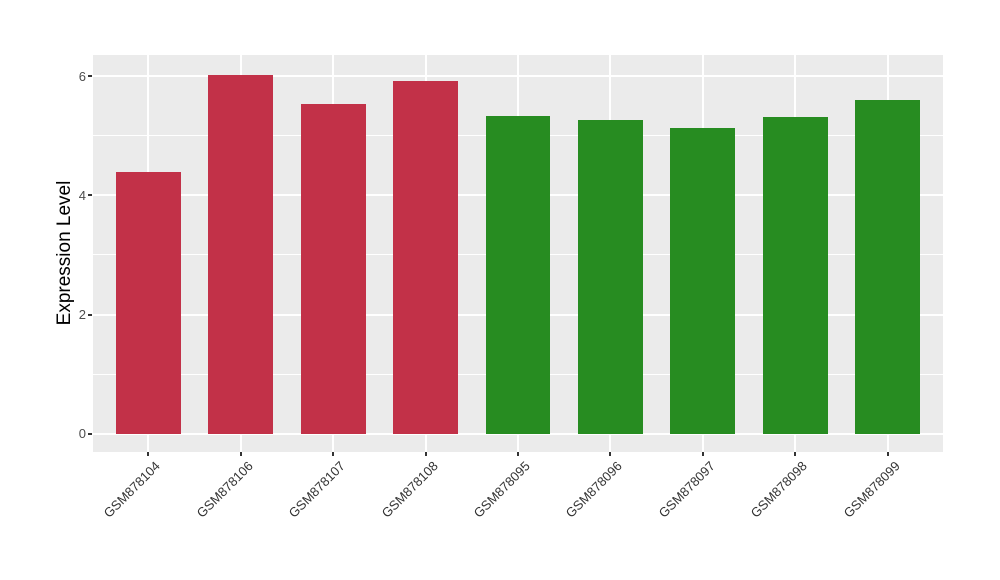  What do you see at coordinates (317, 489) in the screenshot?
I see `x-tick-label: GSM878107` at bounding box center [317, 489].